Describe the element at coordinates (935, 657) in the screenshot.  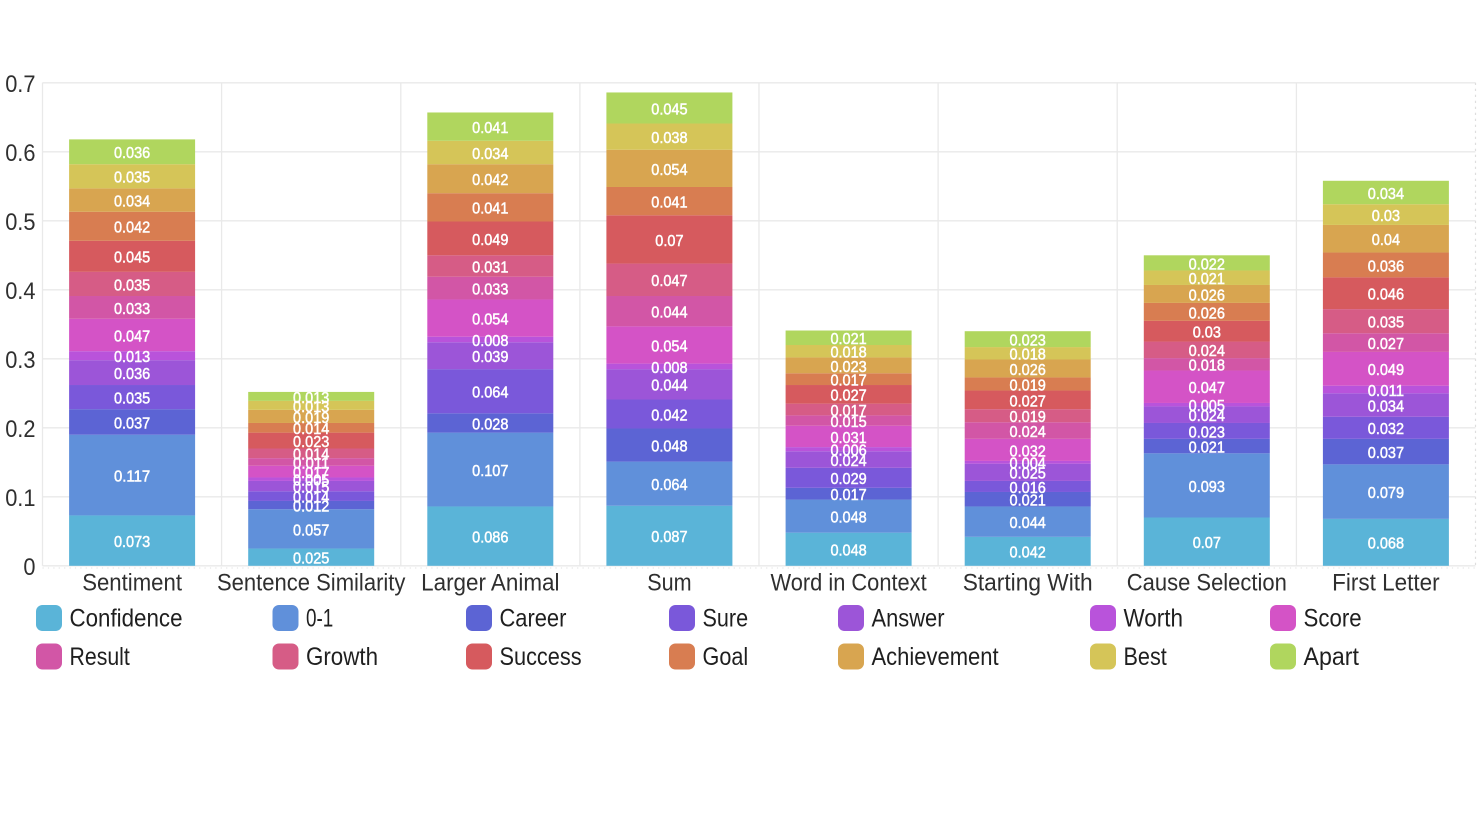
I see `svg-text: Achievement` at that location.